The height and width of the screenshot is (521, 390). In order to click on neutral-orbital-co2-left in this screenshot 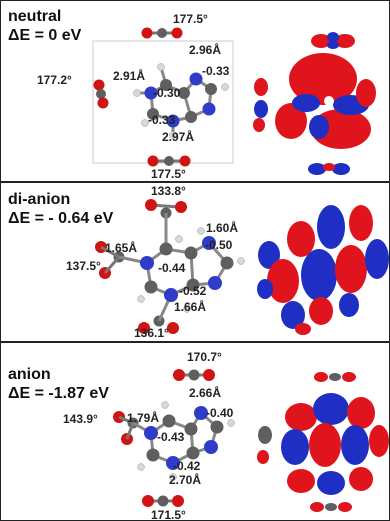, I will do `click(260, 105)`.